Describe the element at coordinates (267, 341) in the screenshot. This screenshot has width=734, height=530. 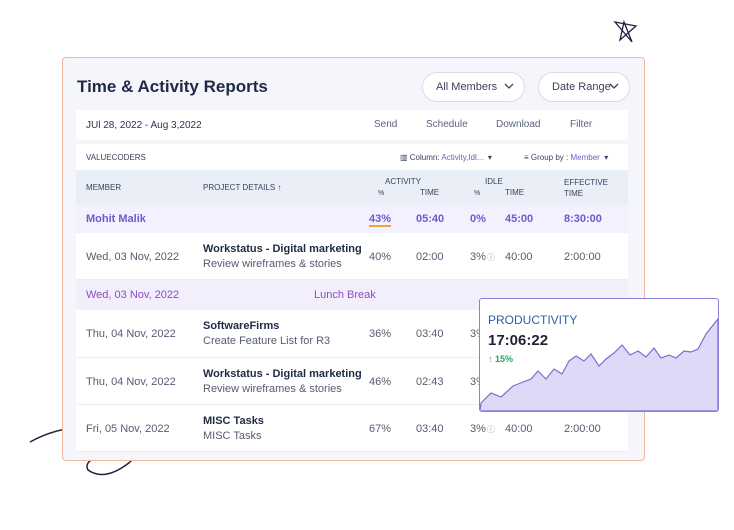
I see `cell-task: Create Feature List for R3` at that location.